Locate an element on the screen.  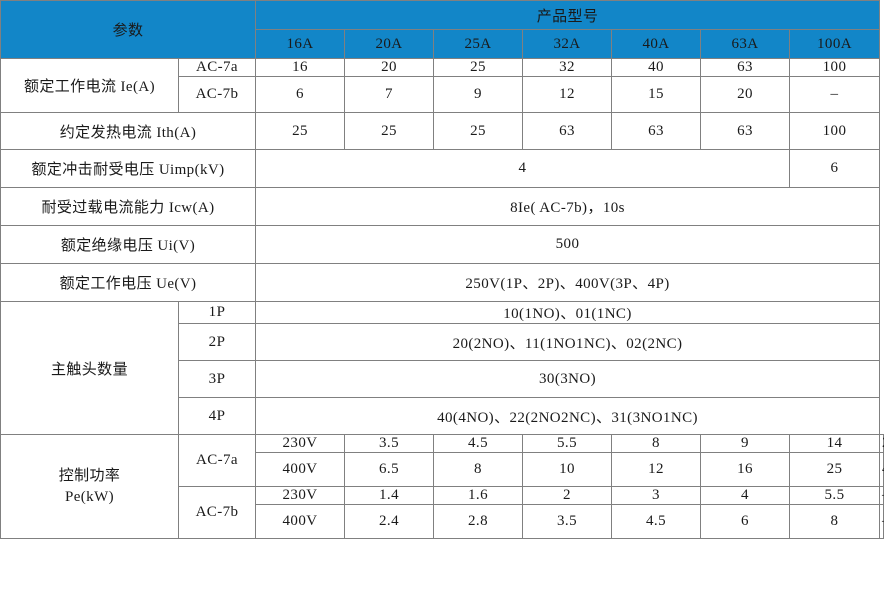
sub-label-ac7a: AC-7a is located at coordinates (217, 67).